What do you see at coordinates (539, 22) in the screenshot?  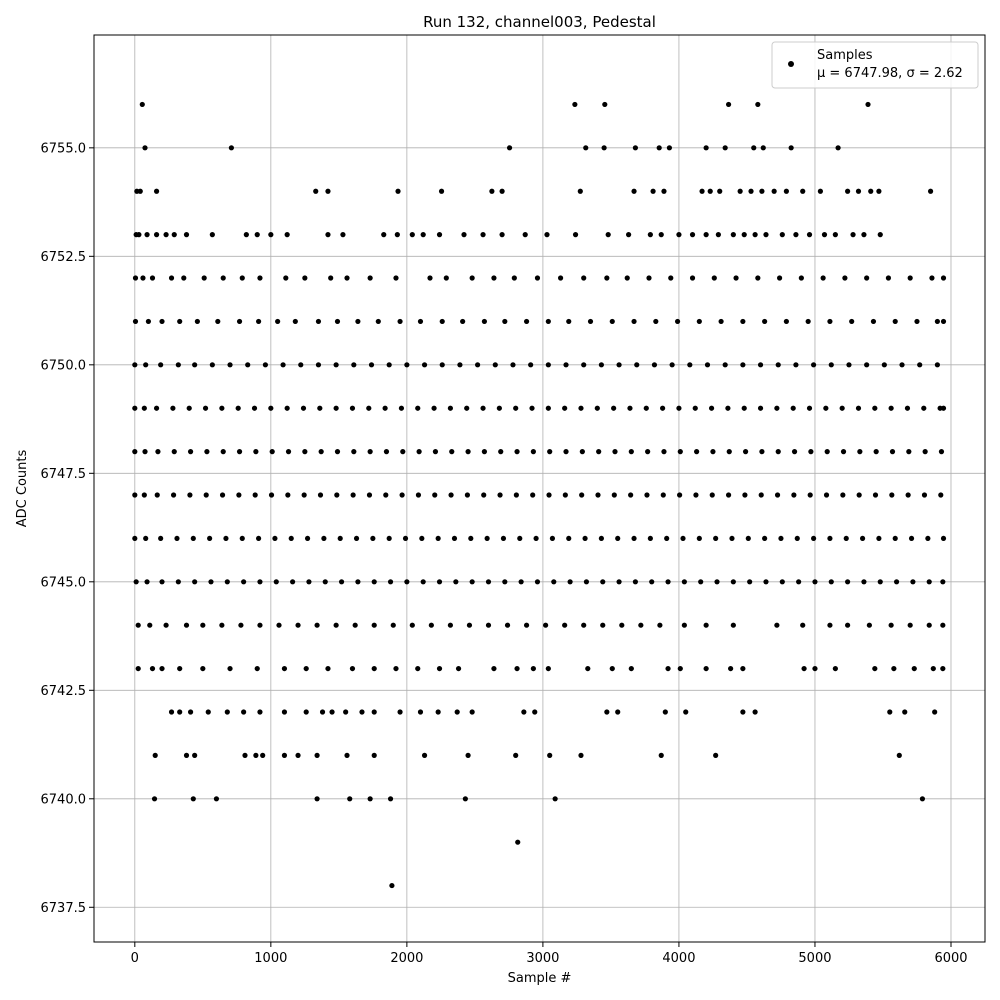 I see `chart-title: Run 132, channel003, Pedestal` at bounding box center [539, 22].